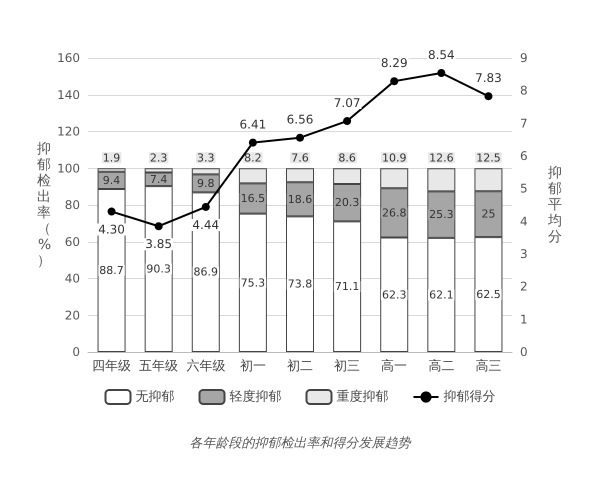 This screenshot has width=600, height=480. What do you see at coordinates (394, 213) in the screenshot?
I see `data-label: 26.8` at bounding box center [394, 213].